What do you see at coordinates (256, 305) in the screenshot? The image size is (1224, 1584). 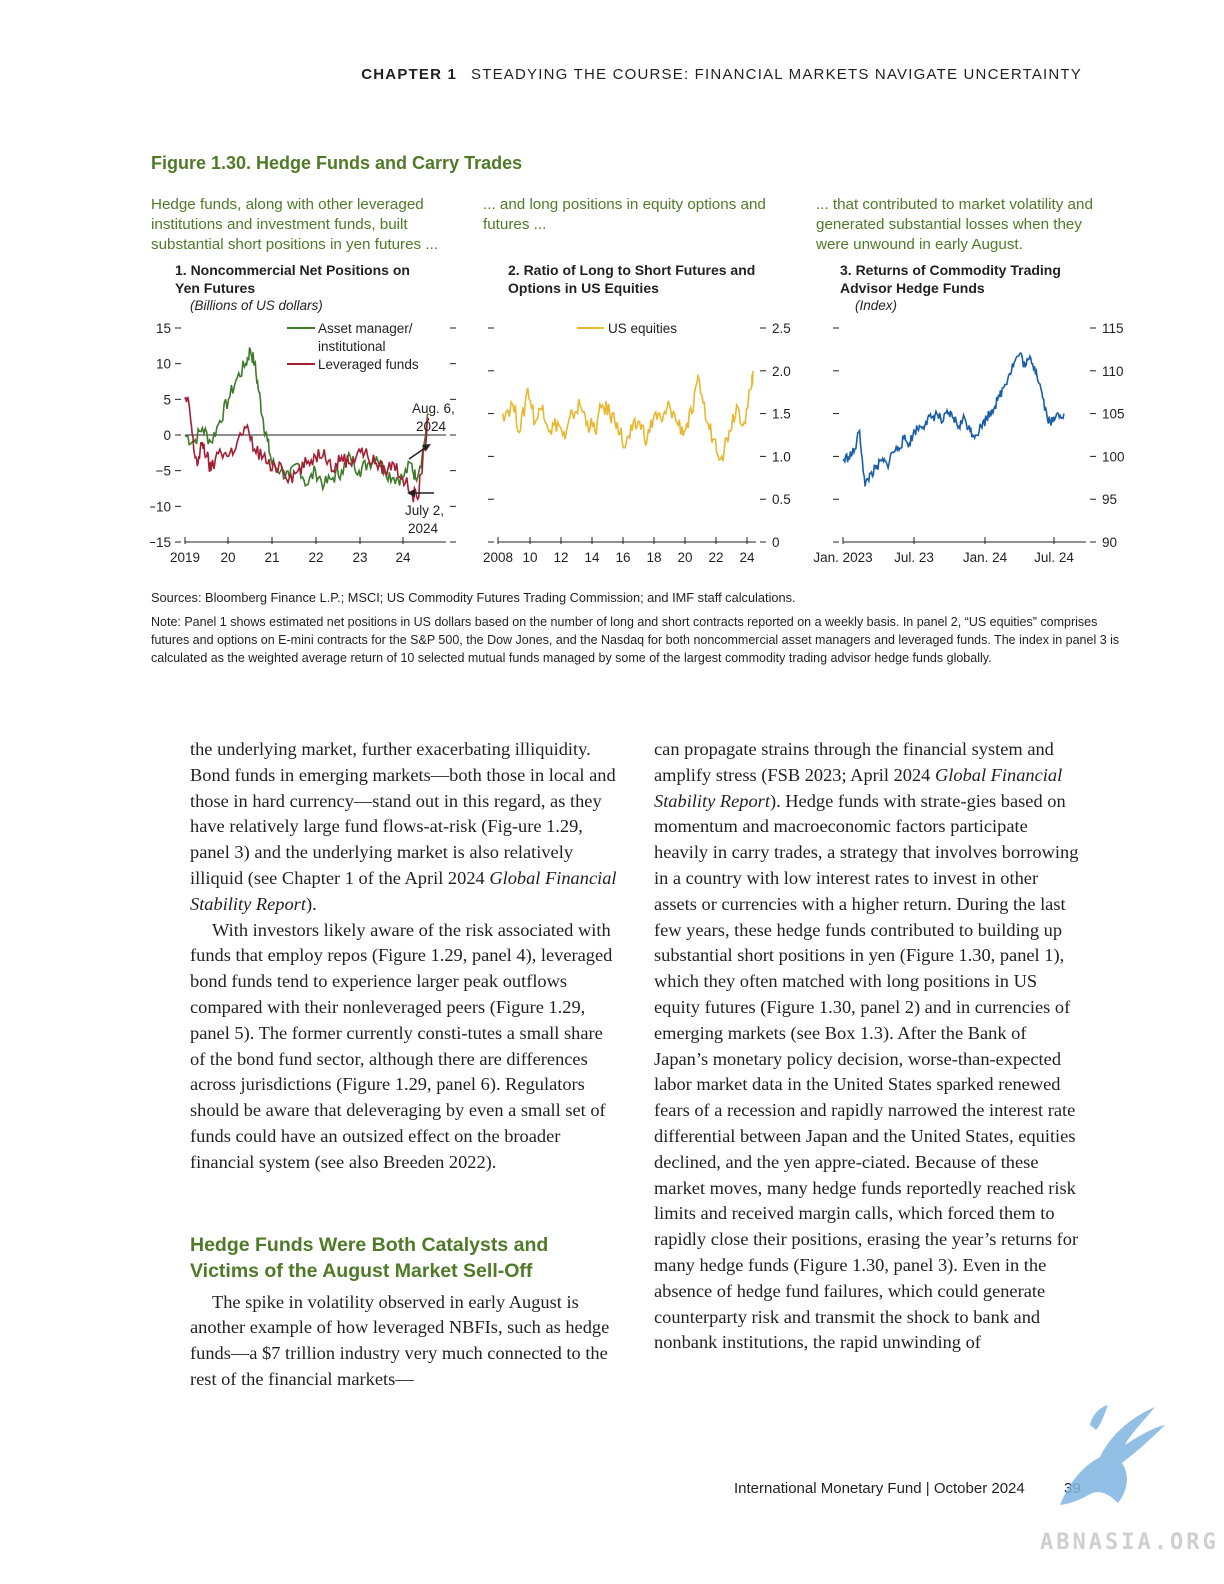 I see `panel-1-unit: (Billions of US dollars)` at bounding box center [256, 305].